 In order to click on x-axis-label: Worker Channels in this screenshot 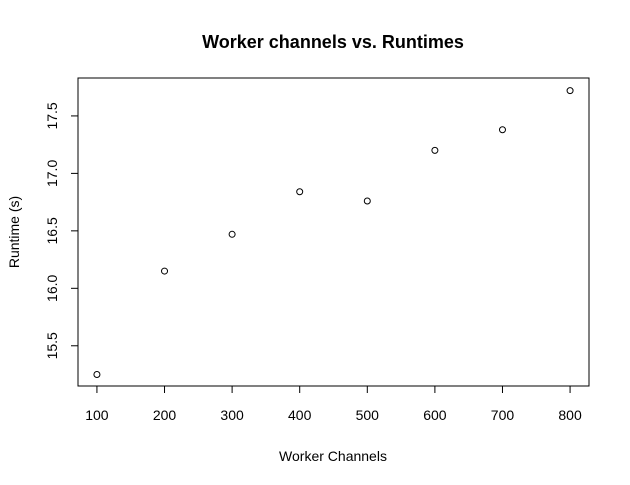, I will do `click(333, 456)`.